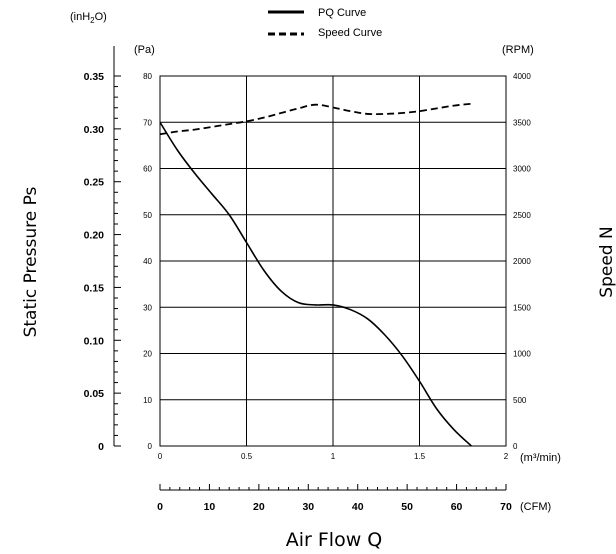 Image resolution: width=616 pixels, height=554 pixels. What do you see at coordinates (506, 456) in the screenshot?
I see `m3min-tick-label: 2` at bounding box center [506, 456].